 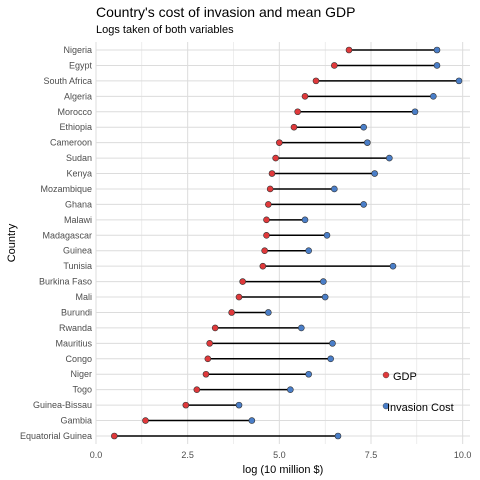 I want to click on country-label: Malawi, so click(x=78, y=220).